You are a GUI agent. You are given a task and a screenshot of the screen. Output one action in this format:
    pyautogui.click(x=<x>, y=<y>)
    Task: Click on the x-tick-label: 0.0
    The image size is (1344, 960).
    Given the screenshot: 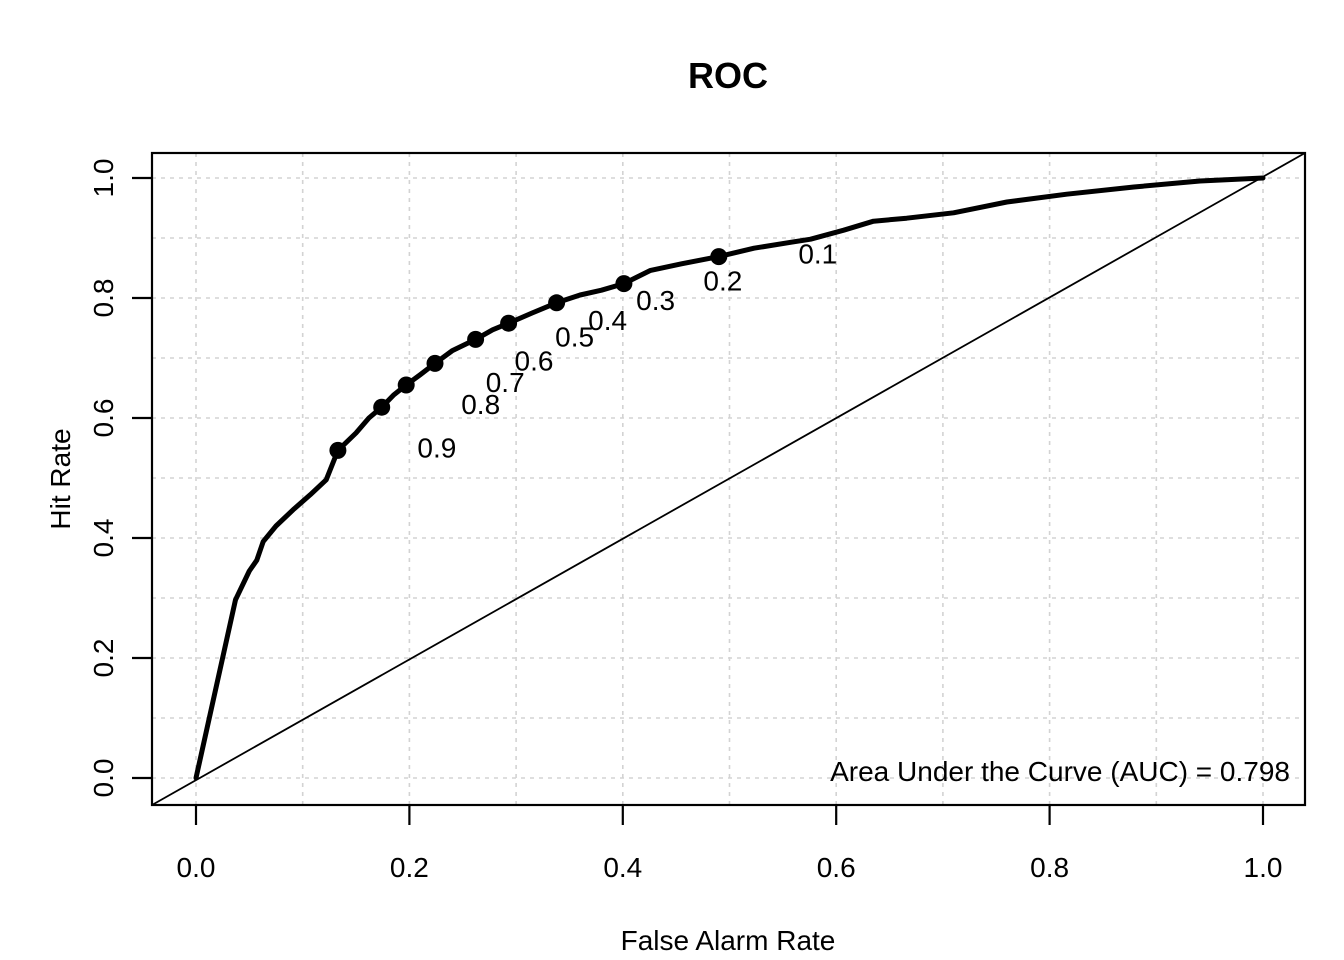 What is the action you would take?
    pyautogui.click(x=196, y=867)
    